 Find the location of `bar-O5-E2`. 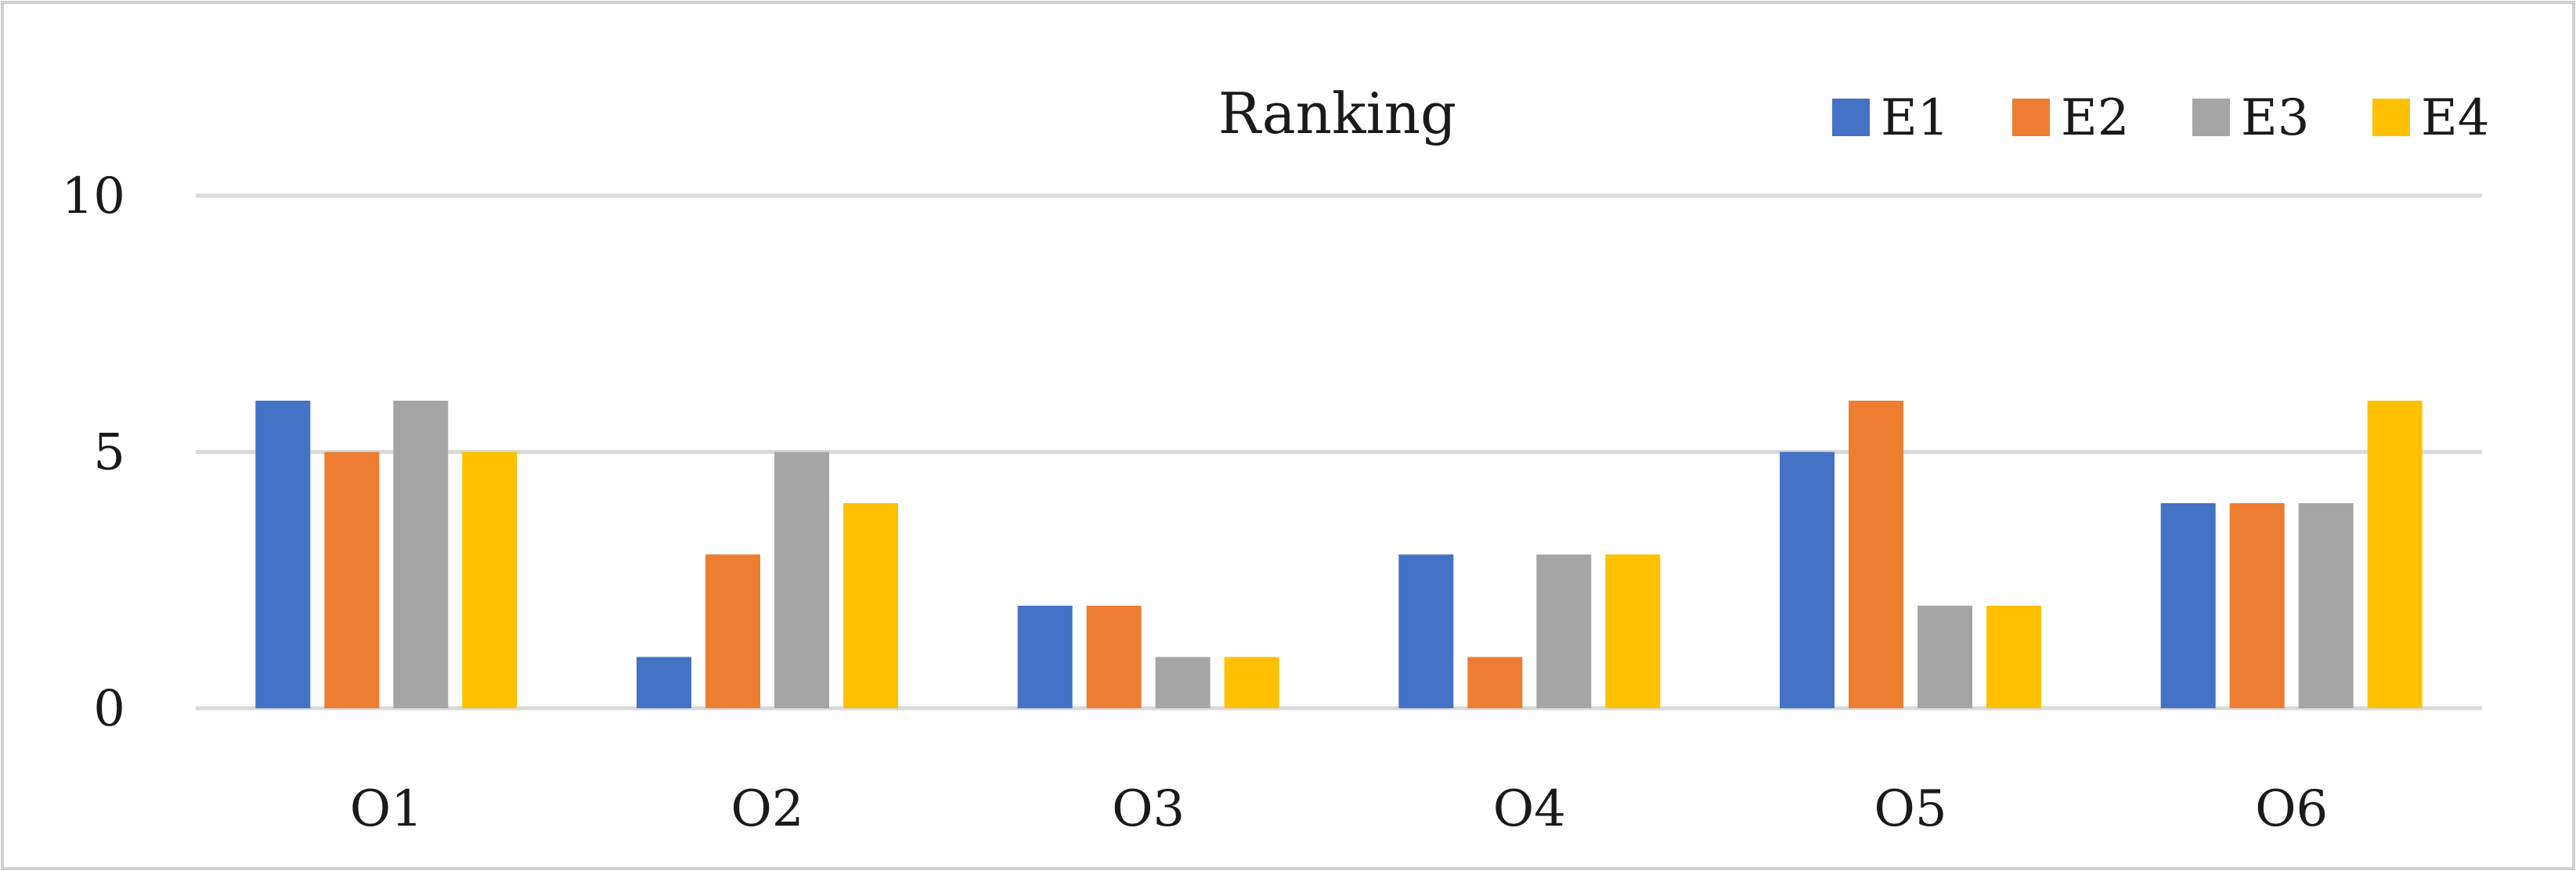

bar-O5-E2 is located at coordinates (1876, 554).